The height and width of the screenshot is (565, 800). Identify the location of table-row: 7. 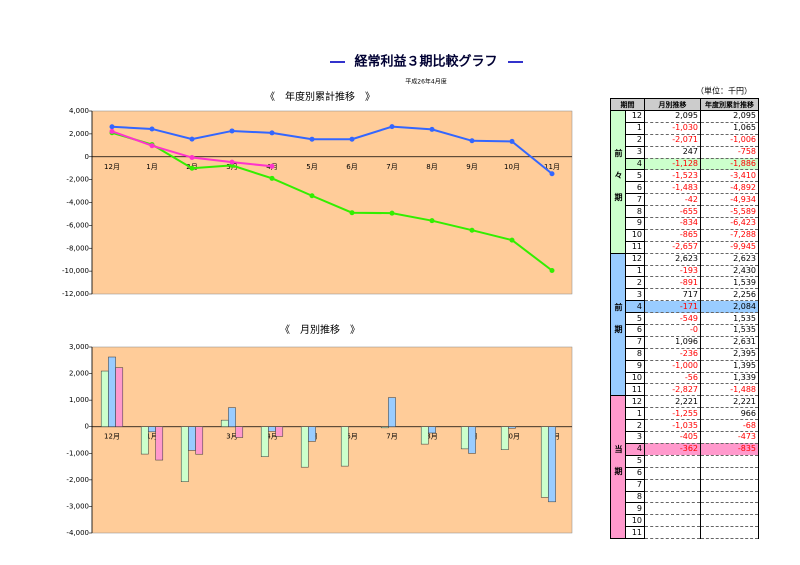
(685, 485).